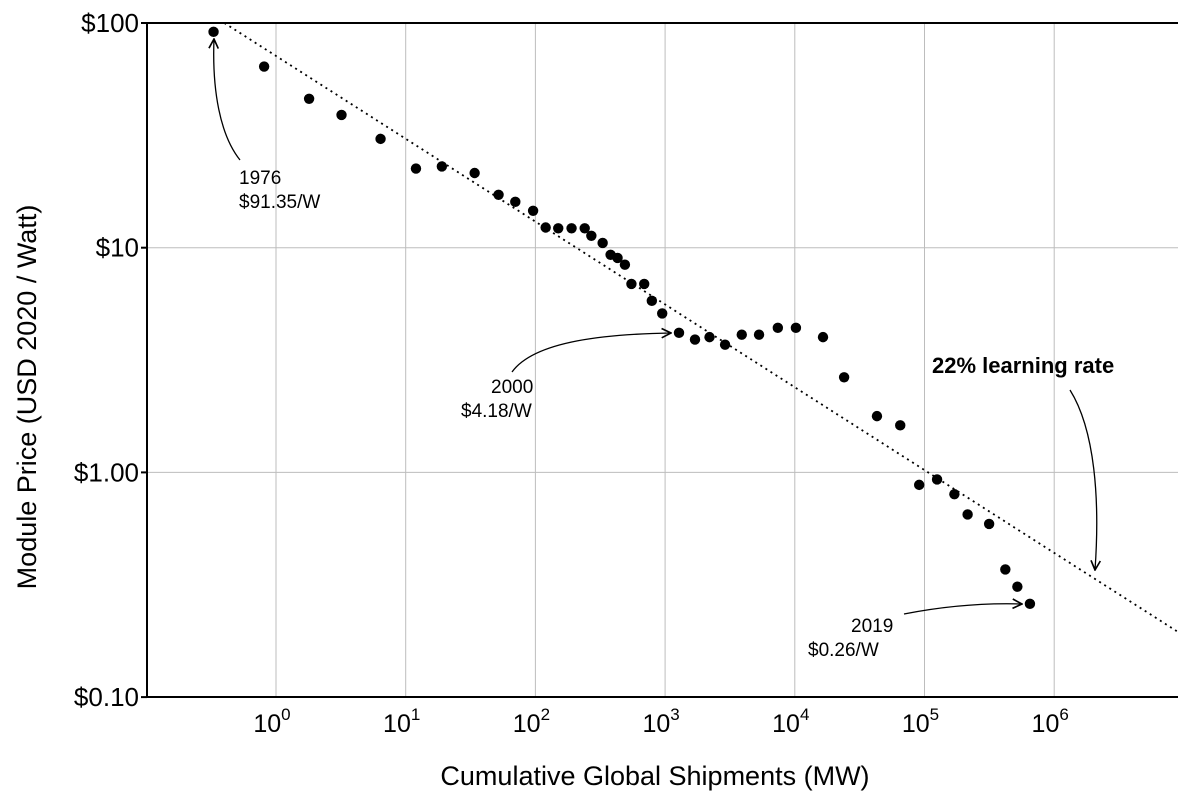 The height and width of the screenshot is (794, 1178). Describe the element at coordinates (27, 397) in the screenshot. I see `y-axis-title: Module Price (USD 2020 / Watt)` at that location.